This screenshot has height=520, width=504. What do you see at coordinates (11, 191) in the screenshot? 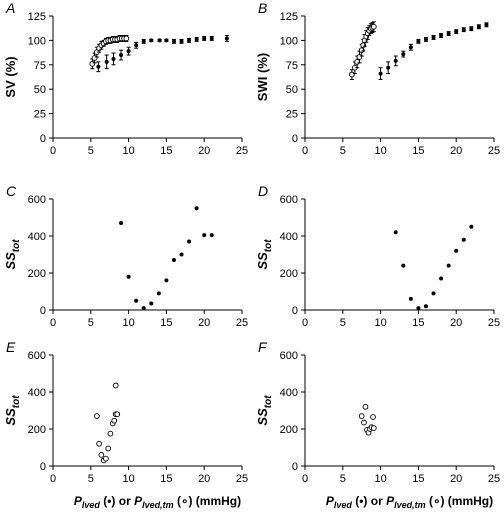
I see `panel-letter: C` at bounding box center [11, 191].